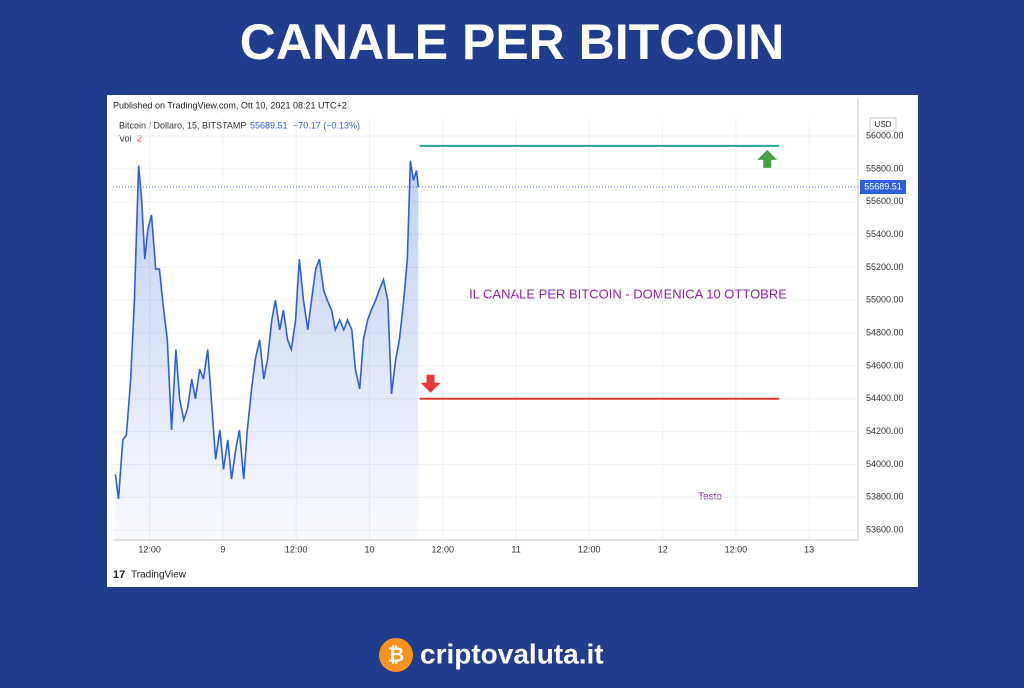  I want to click on y-tick-label: 53600.00, so click(885, 530).